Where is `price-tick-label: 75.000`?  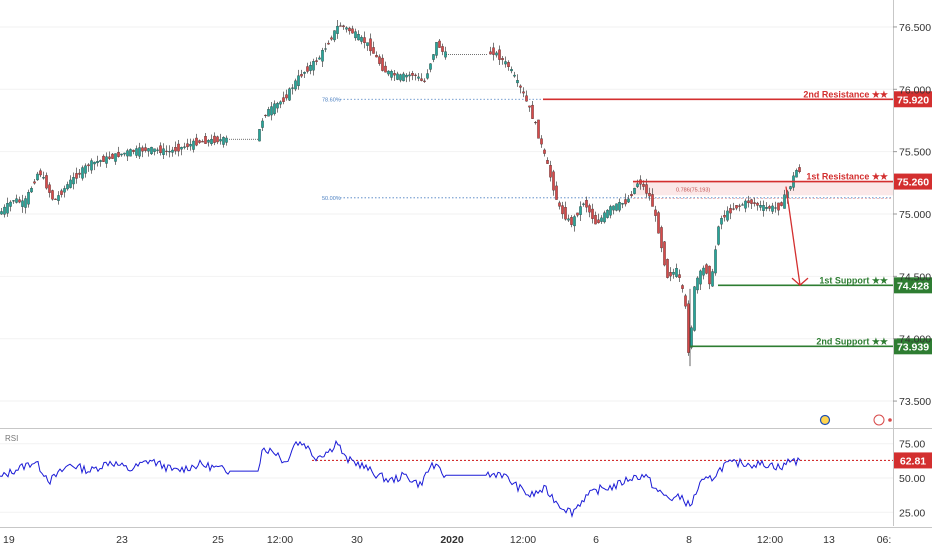 price-tick-label: 75.000 is located at coordinates (915, 215).